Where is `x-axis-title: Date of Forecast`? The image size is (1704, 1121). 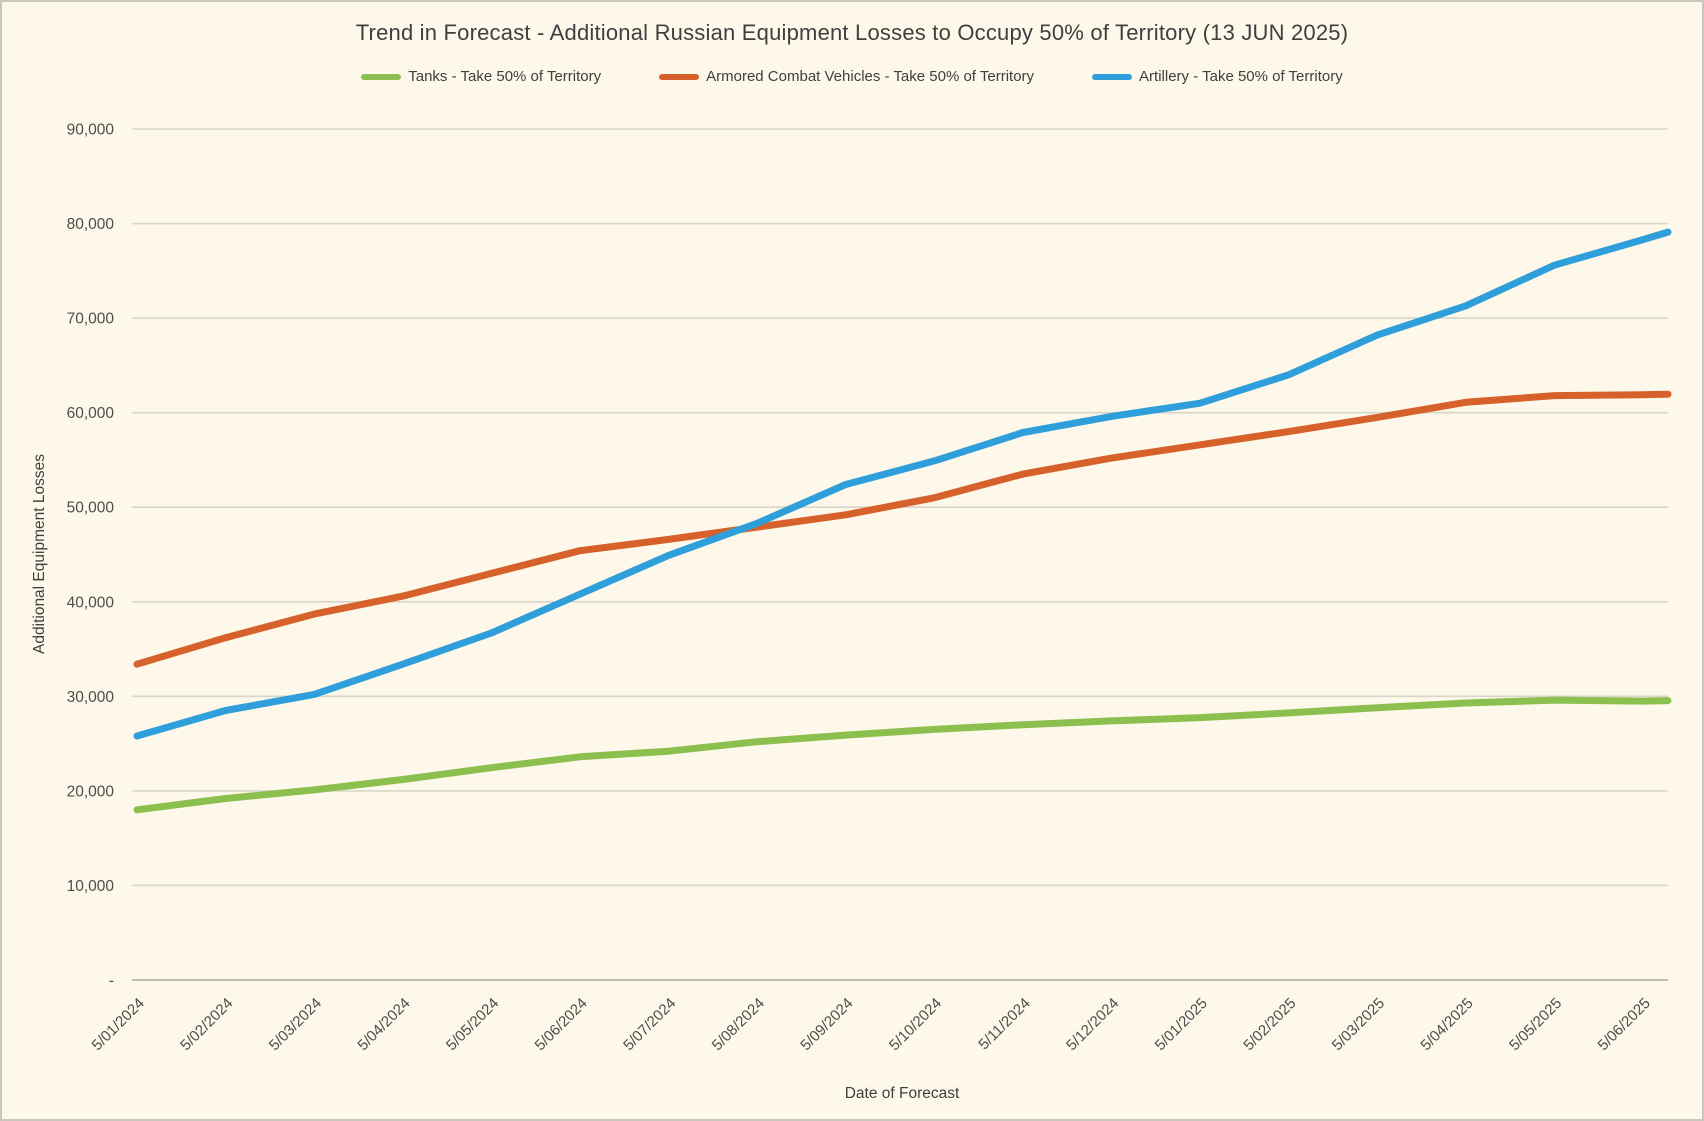 x-axis-title: Date of Forecast is located at coordinates (902, 1093).